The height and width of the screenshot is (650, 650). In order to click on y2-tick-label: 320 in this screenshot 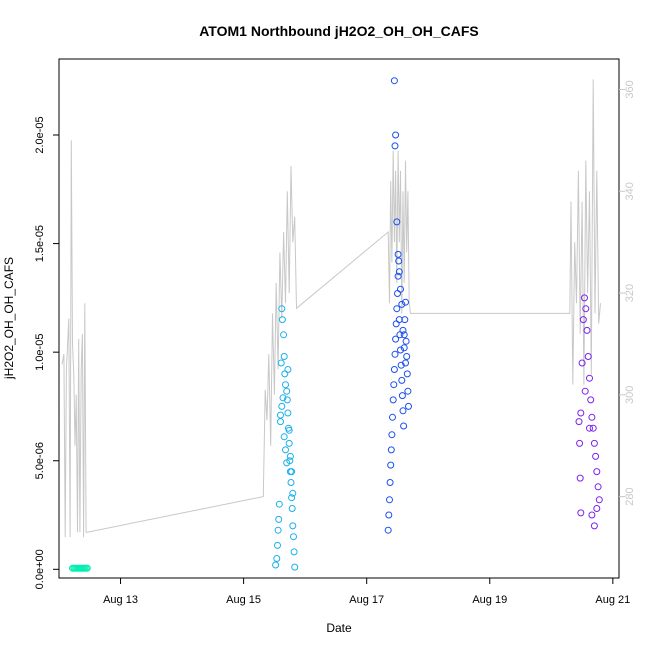, I will do `click(630, 293)`.